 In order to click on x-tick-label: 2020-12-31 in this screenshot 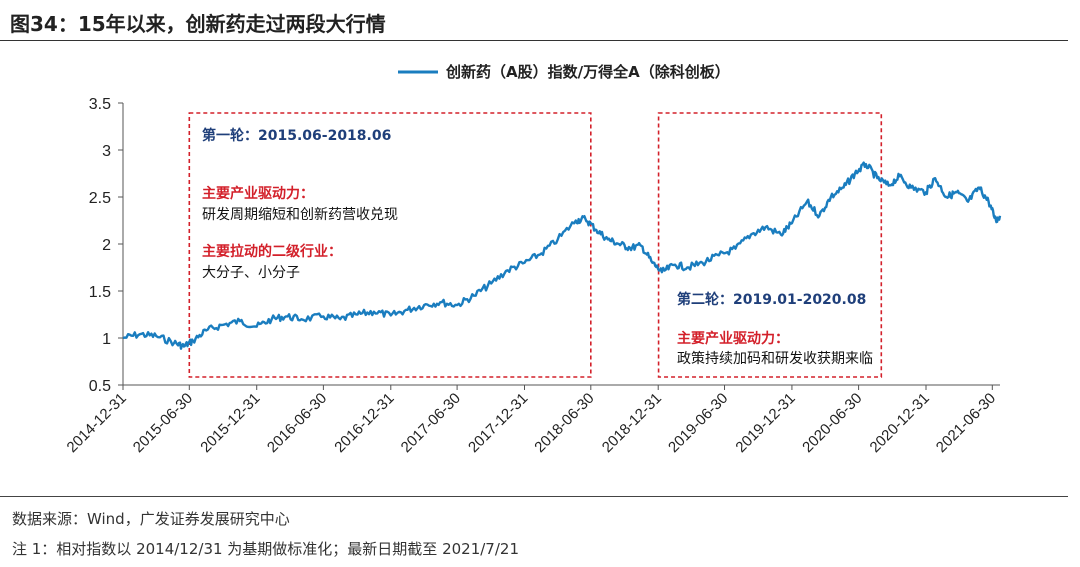, I will do `click(900, 423)`.